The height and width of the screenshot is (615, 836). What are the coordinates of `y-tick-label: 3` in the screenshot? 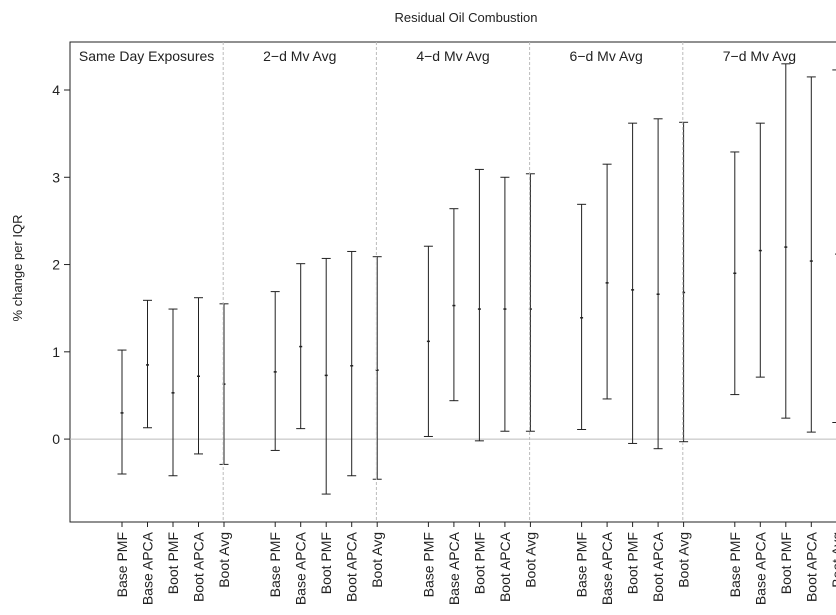 It's located at (56, 177).